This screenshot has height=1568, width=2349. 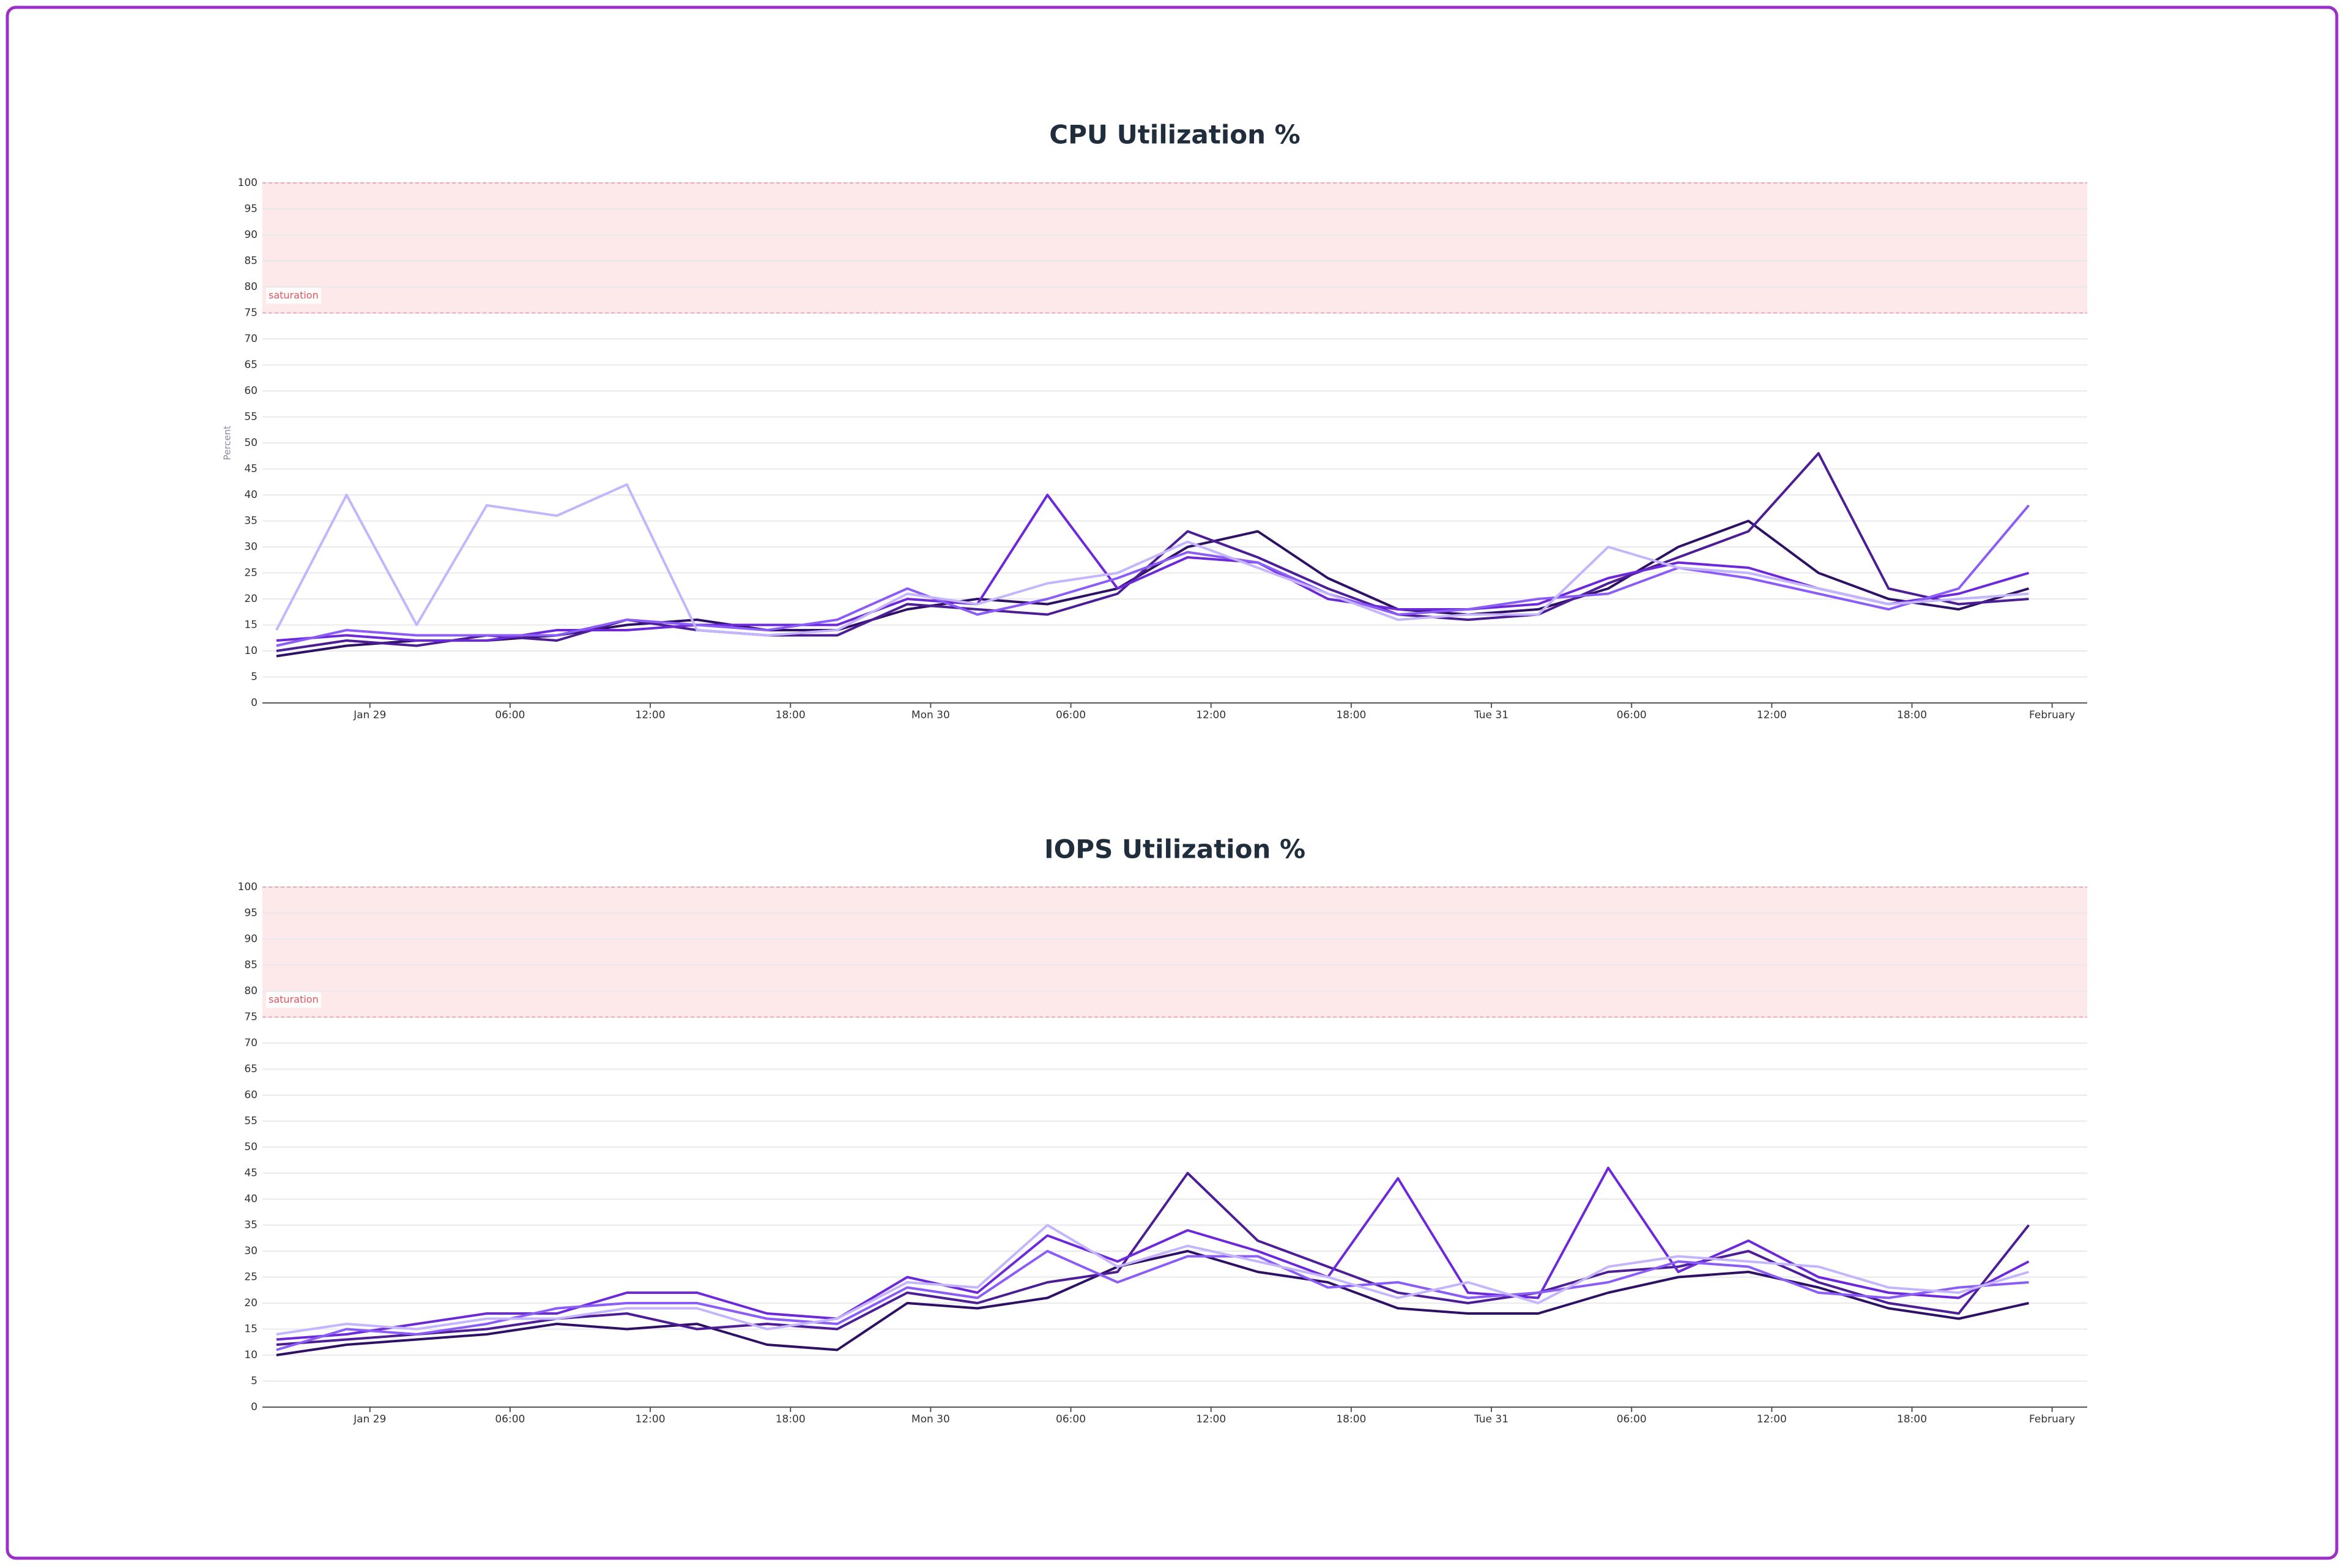 I want to click on y-axis-label: Percent, so click(x=227, y=443).